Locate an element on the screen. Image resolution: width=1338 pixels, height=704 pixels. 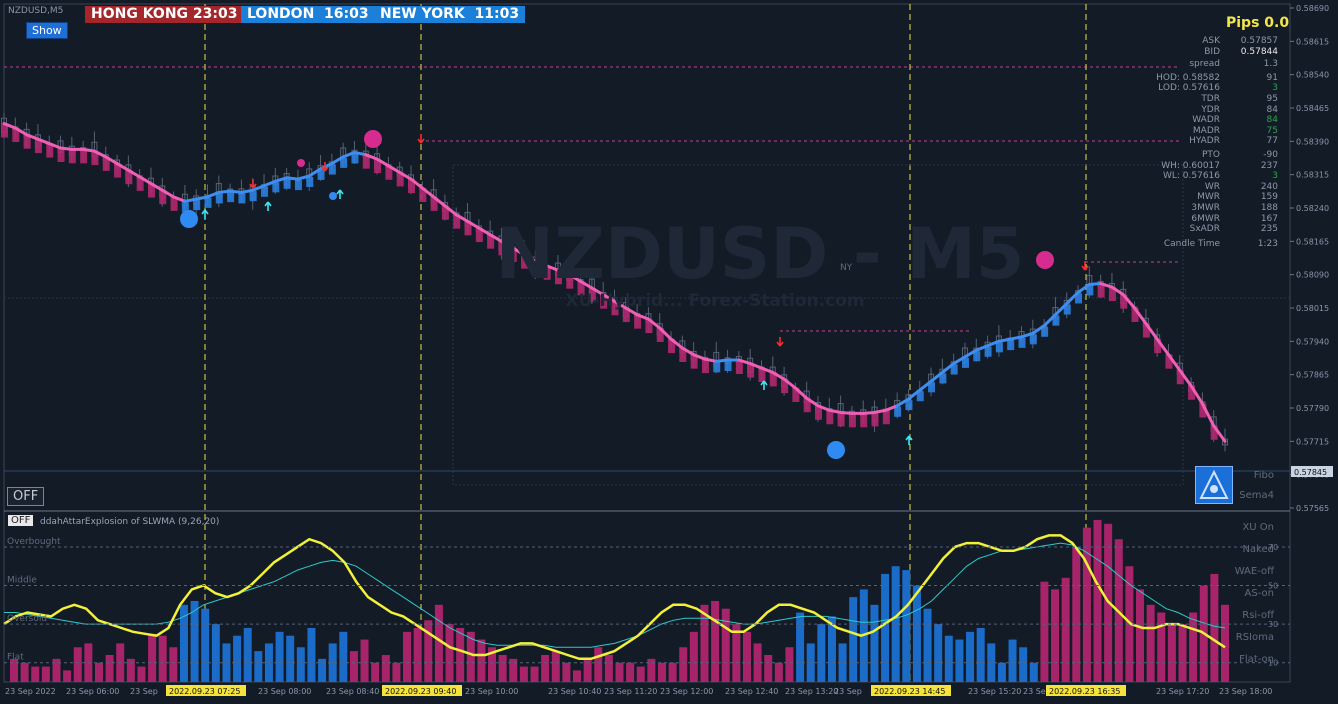
price-tick-label: 0.57865 is located at coordinates (1312, 375).